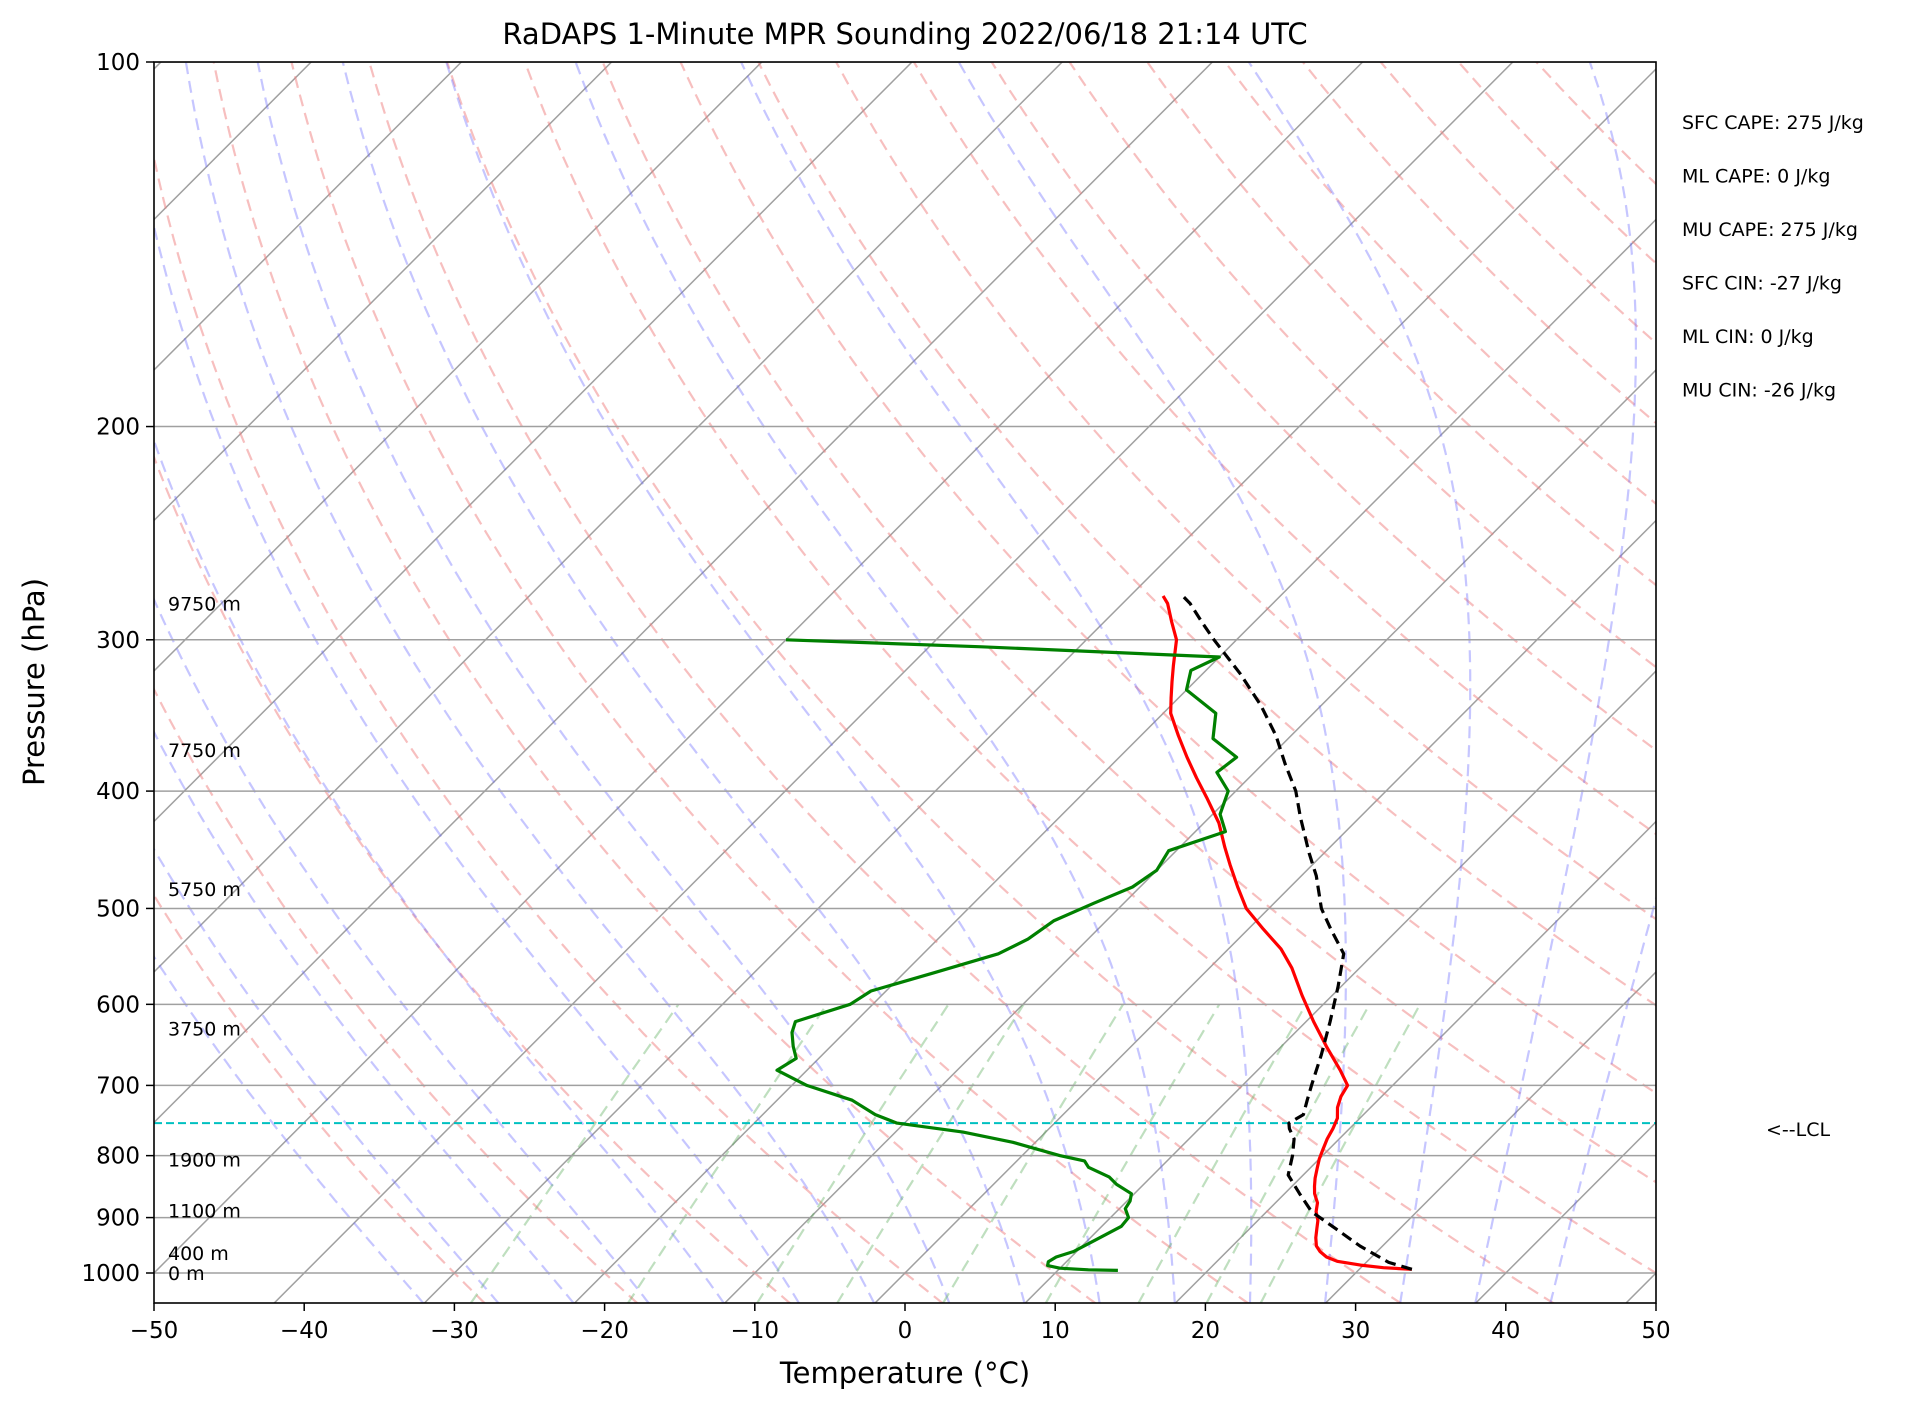 Image resolution: width=1911 pixels, height=1406 pixels. What do you see at coordinates (204, 1029) in the screenshot?
I see `height-label: 3750 m` at bounding box center [204, 1029].